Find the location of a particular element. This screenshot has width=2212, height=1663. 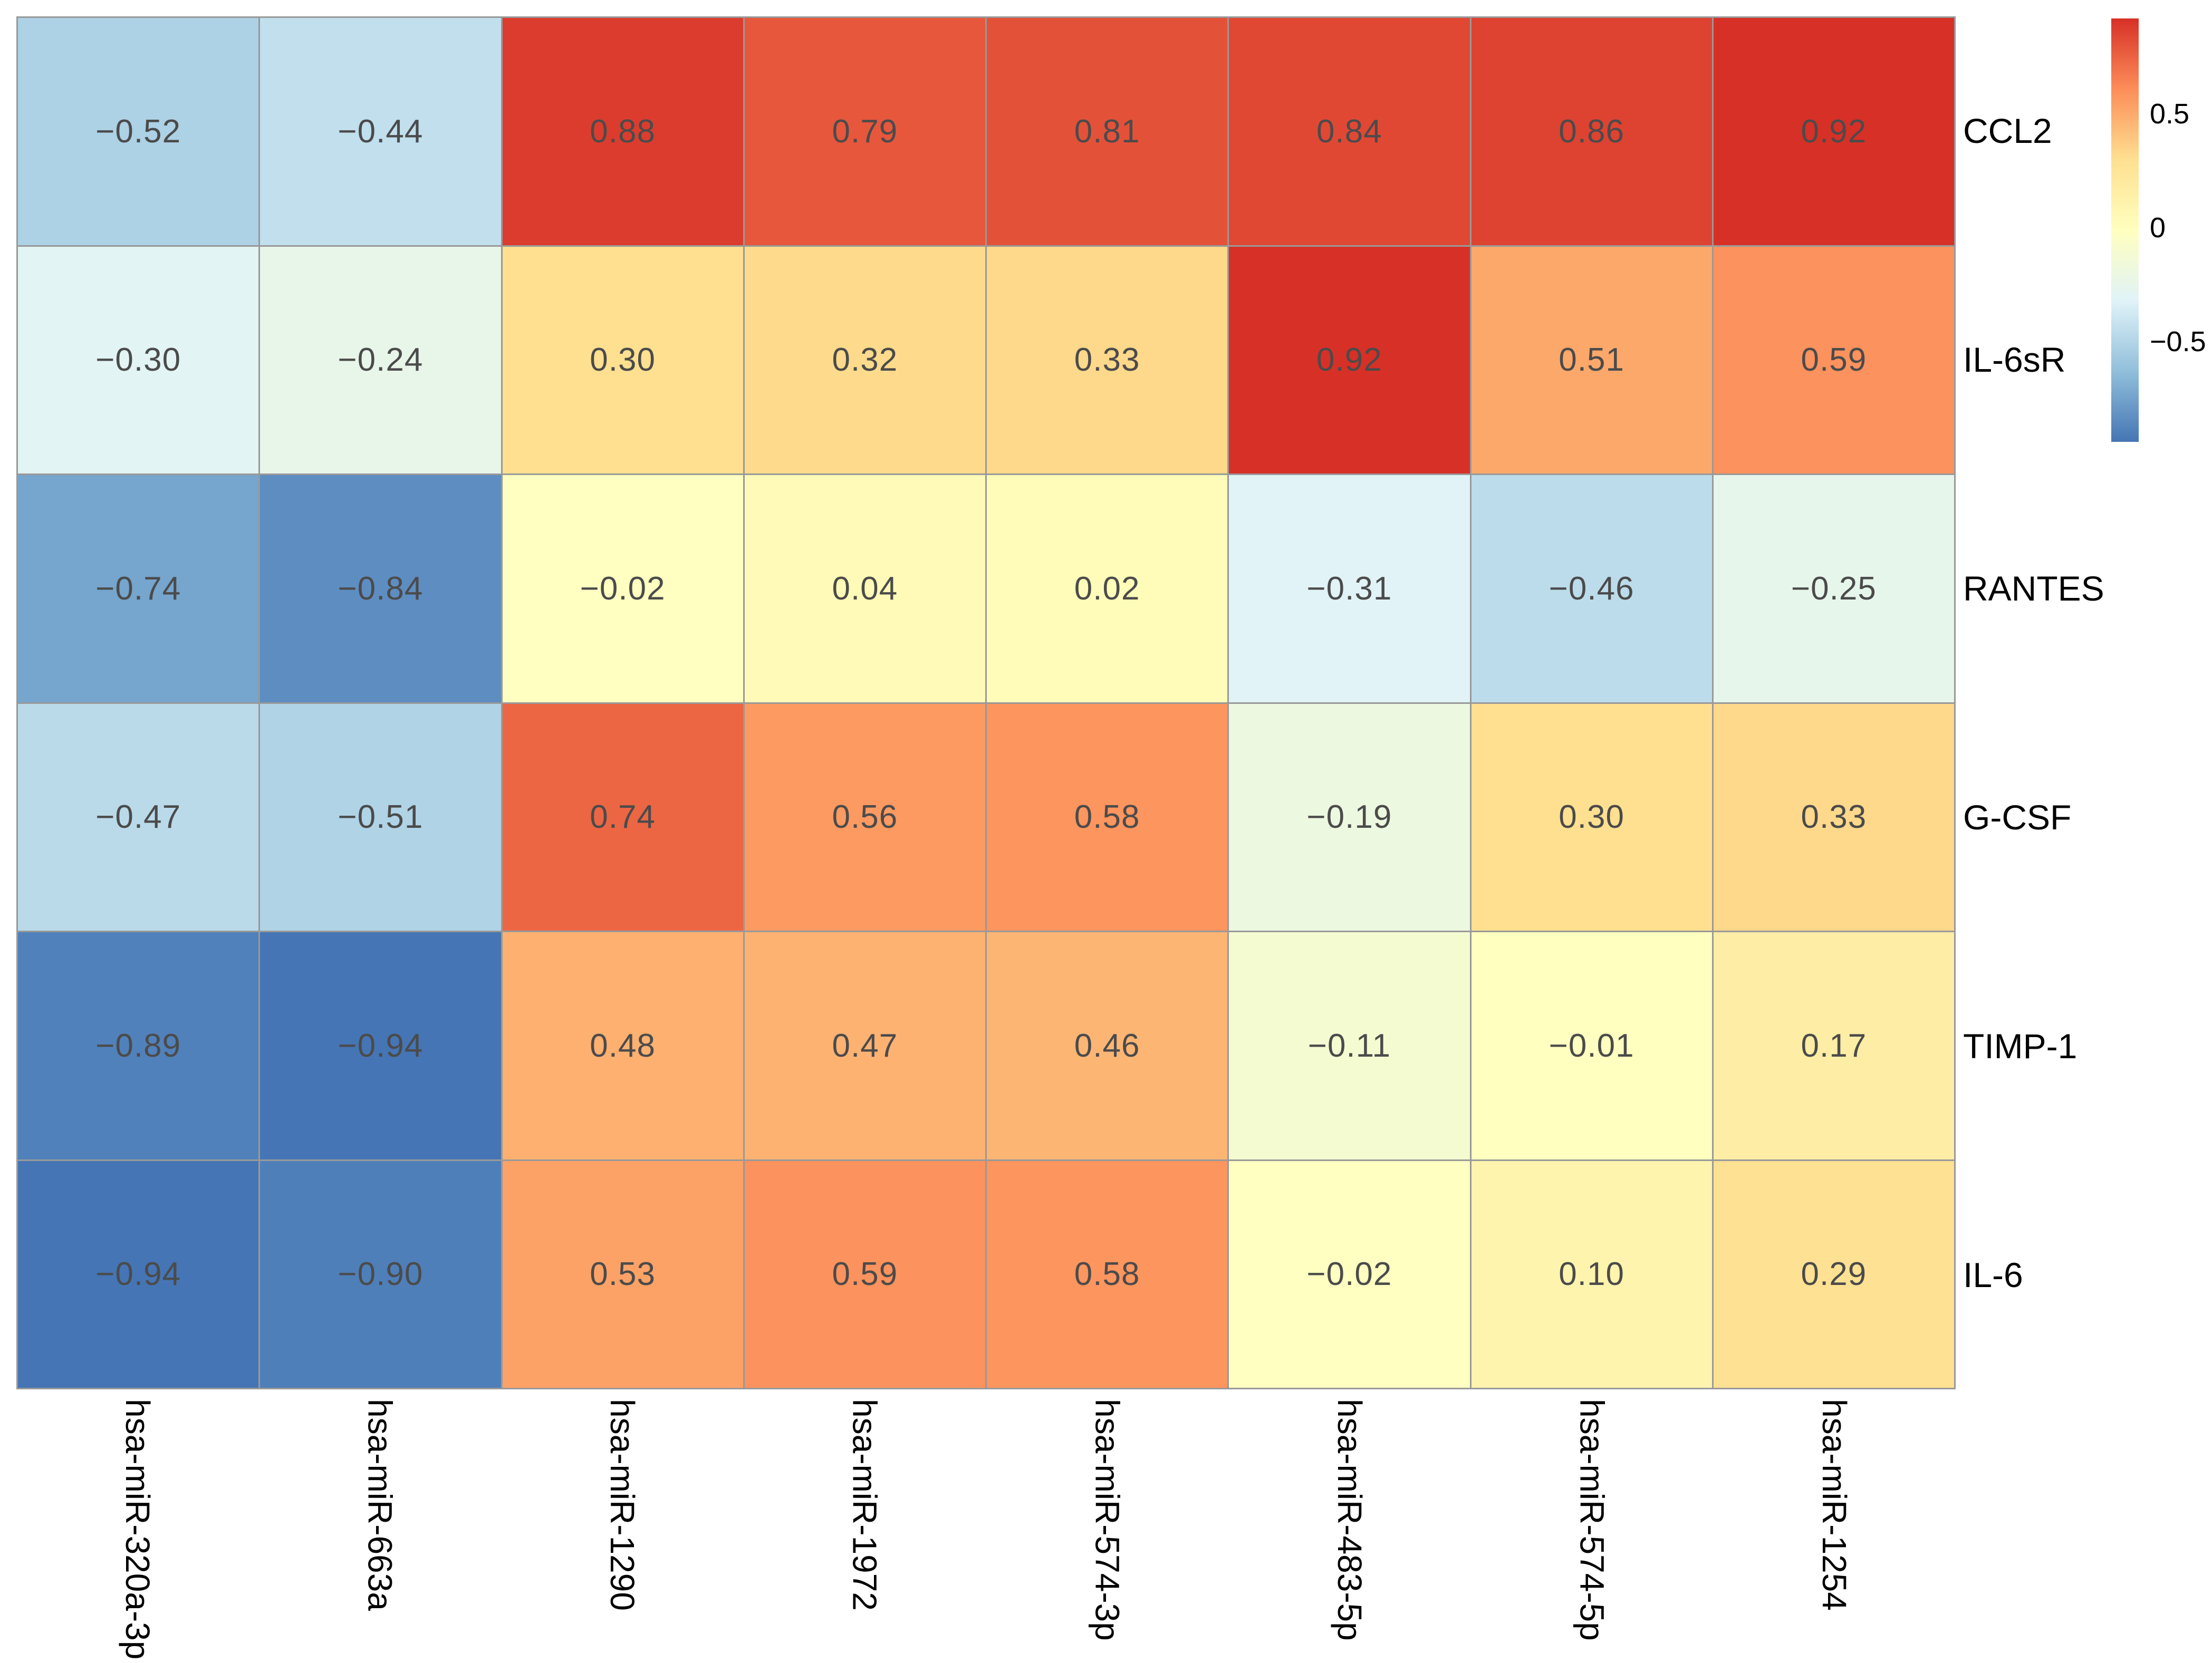

heatmap-cell: −0.30 is located at coordinates (138, 359).